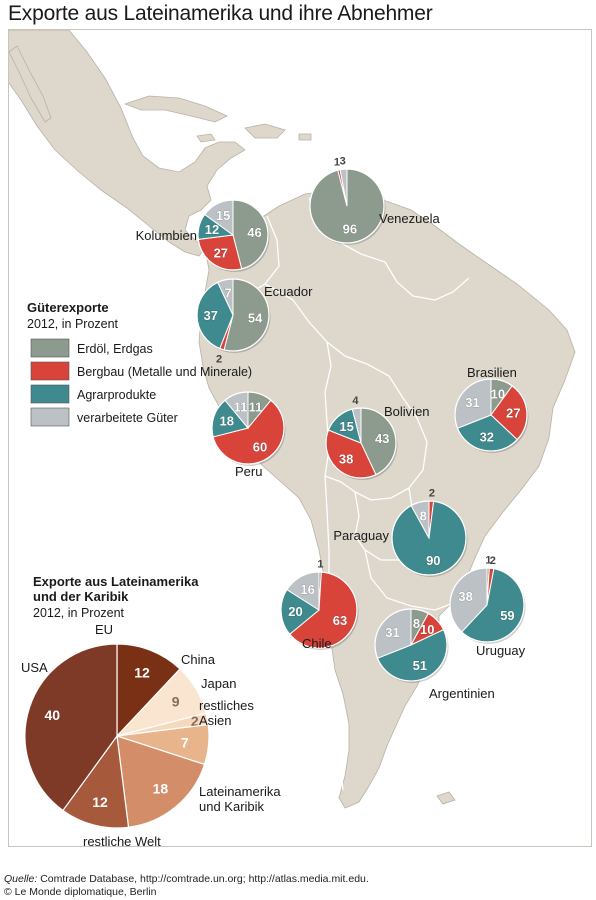  Describe the element at coordinates (317, 643) in the screenshot. I see `country-label-chile: Chile` at that location.